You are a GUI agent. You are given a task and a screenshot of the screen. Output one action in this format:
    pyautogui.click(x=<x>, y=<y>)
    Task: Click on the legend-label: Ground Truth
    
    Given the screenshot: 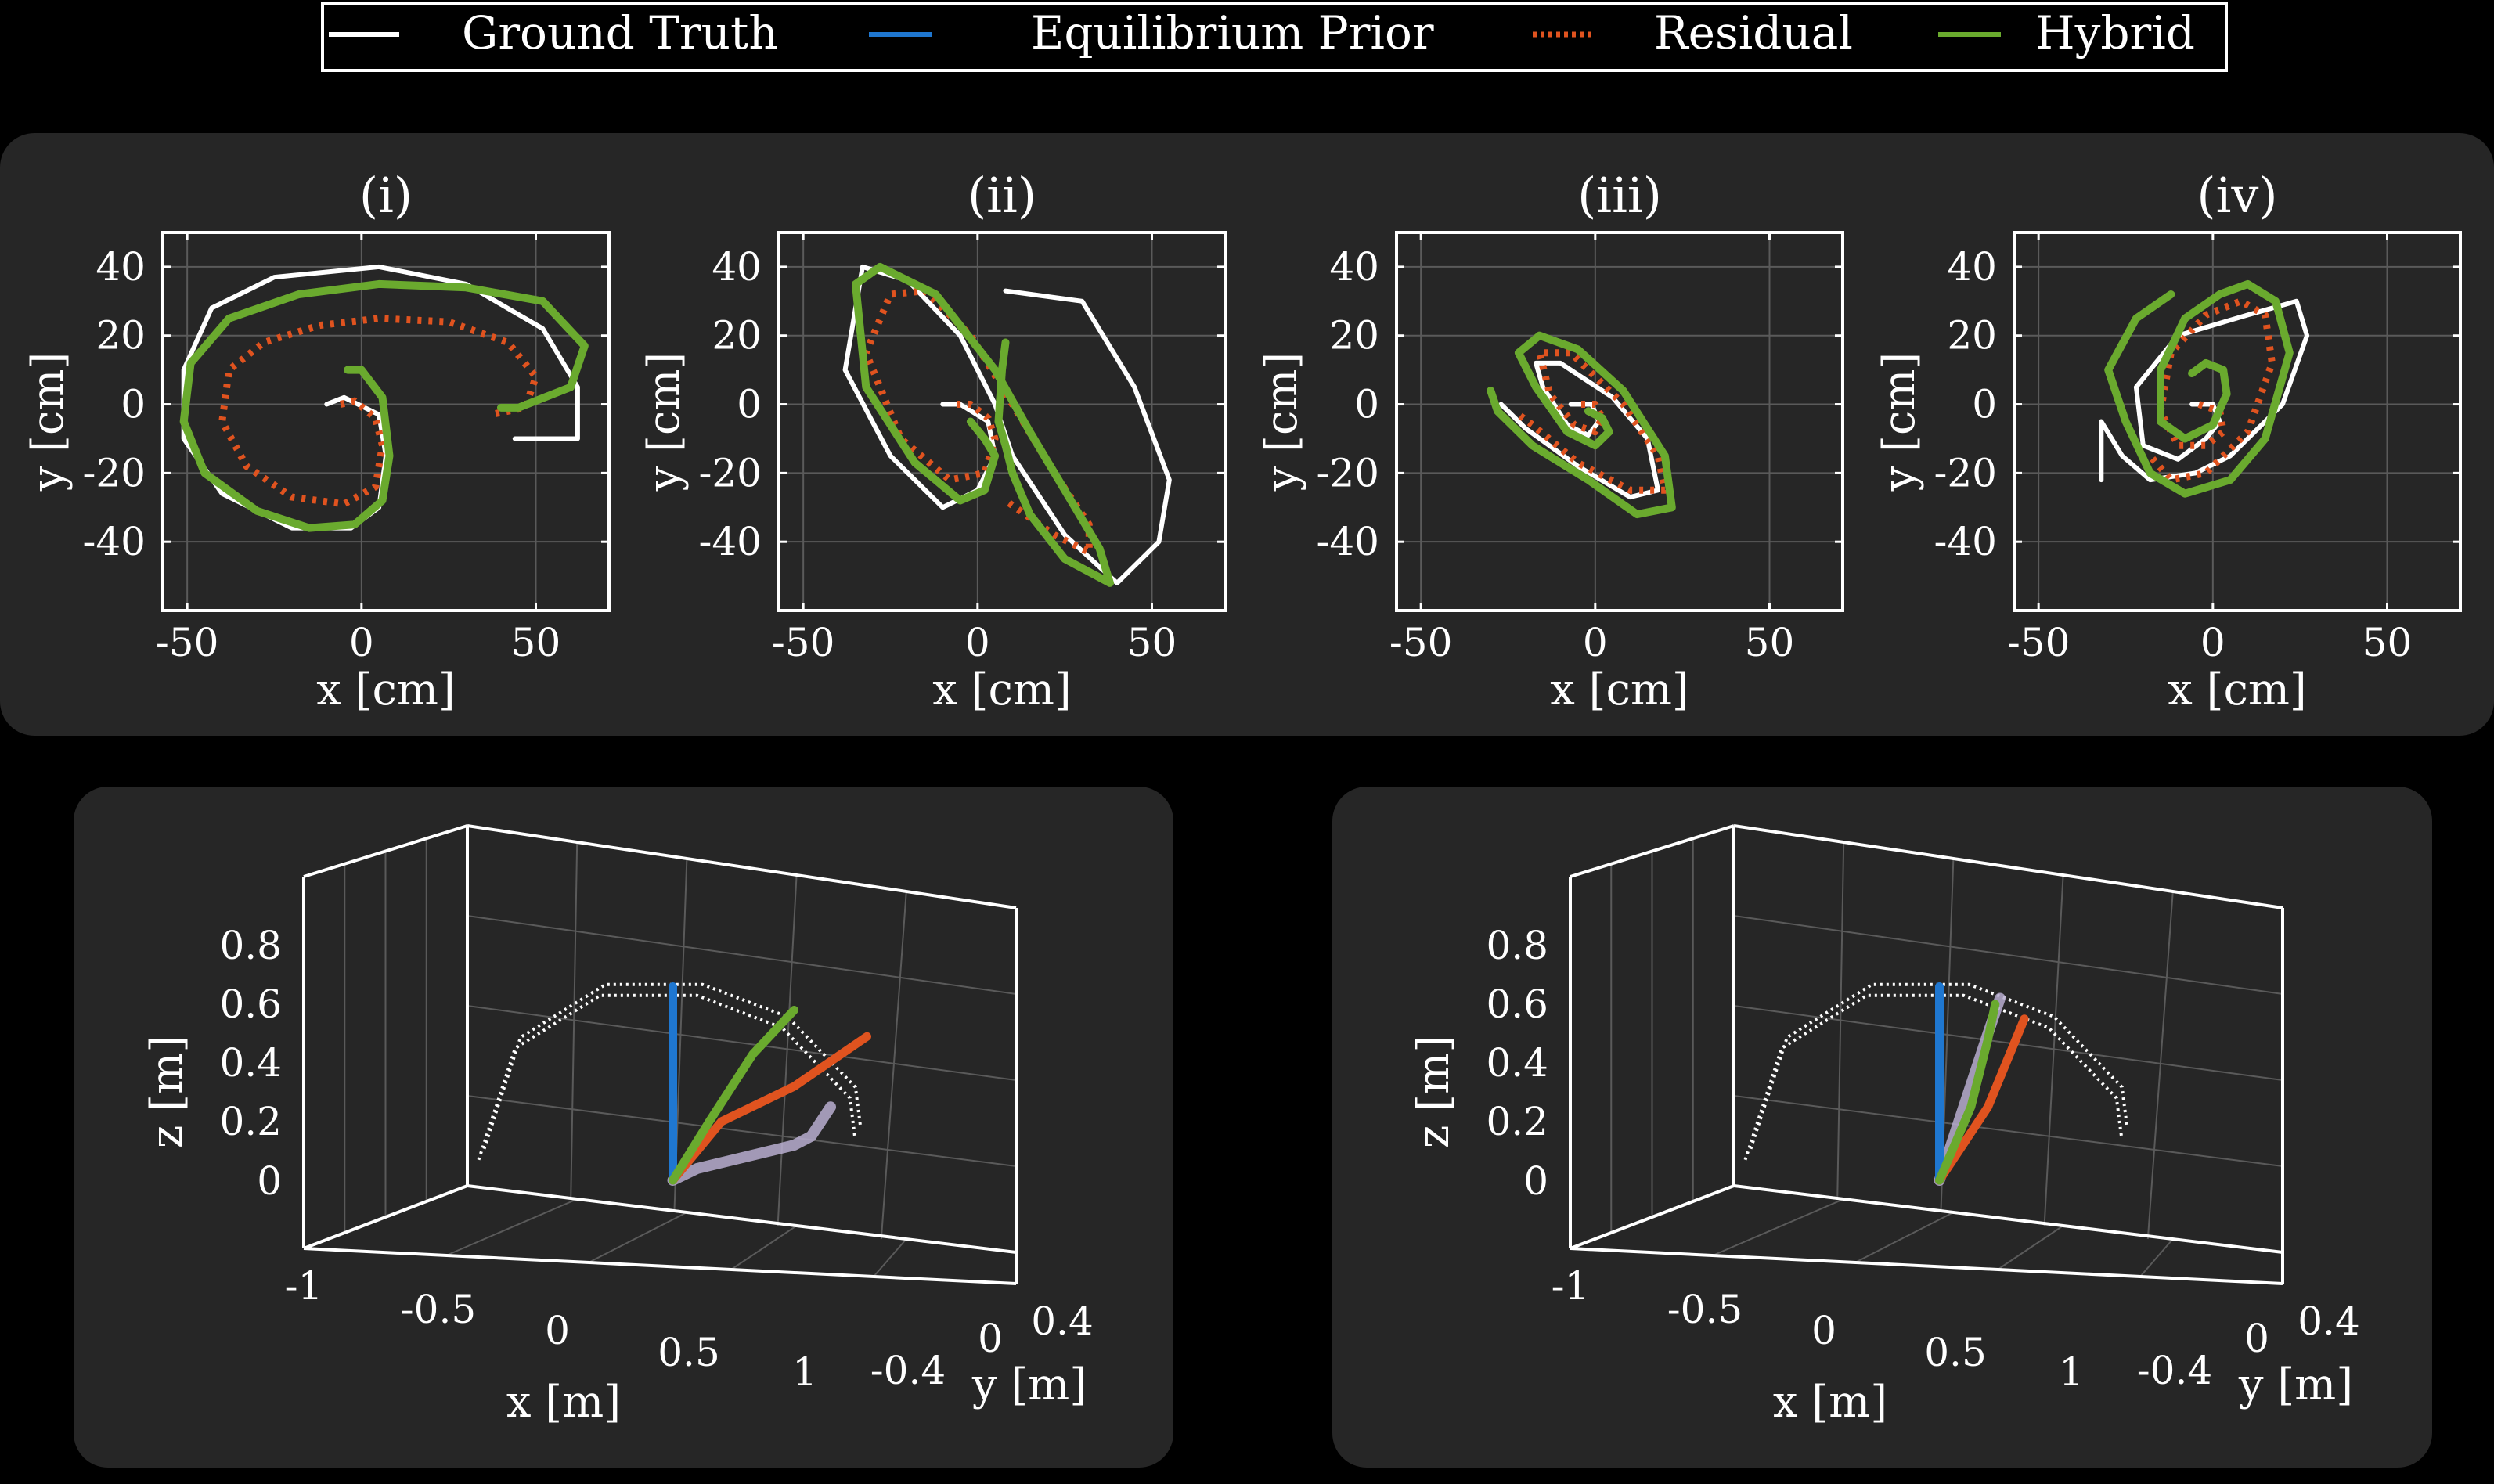 What is the action you would take?
    pyautogui.click(x=620, y=32)
    